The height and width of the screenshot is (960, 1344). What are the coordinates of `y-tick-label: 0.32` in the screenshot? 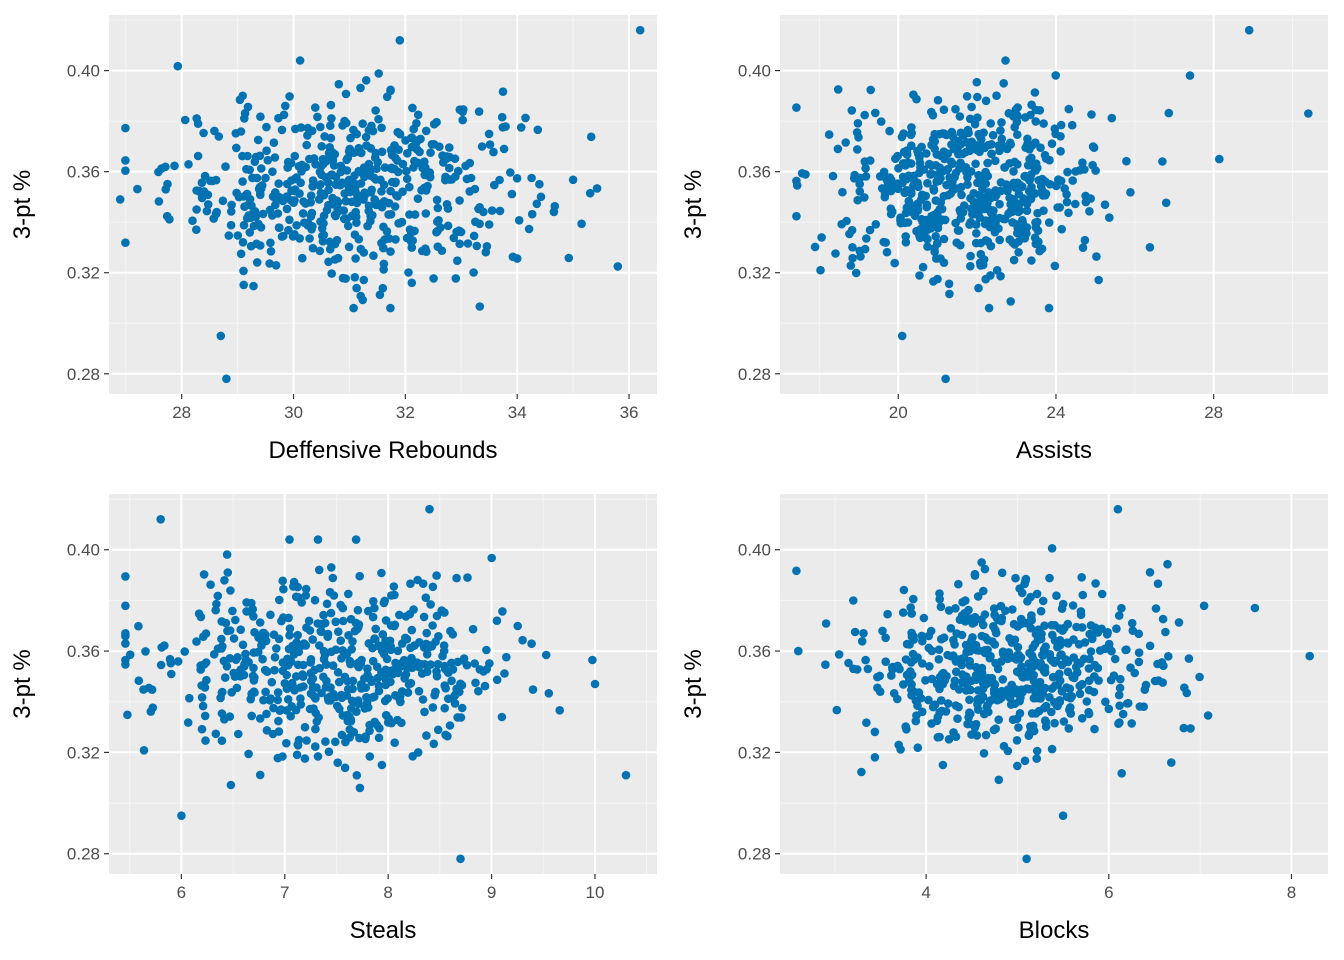 It's located at (83, 273).